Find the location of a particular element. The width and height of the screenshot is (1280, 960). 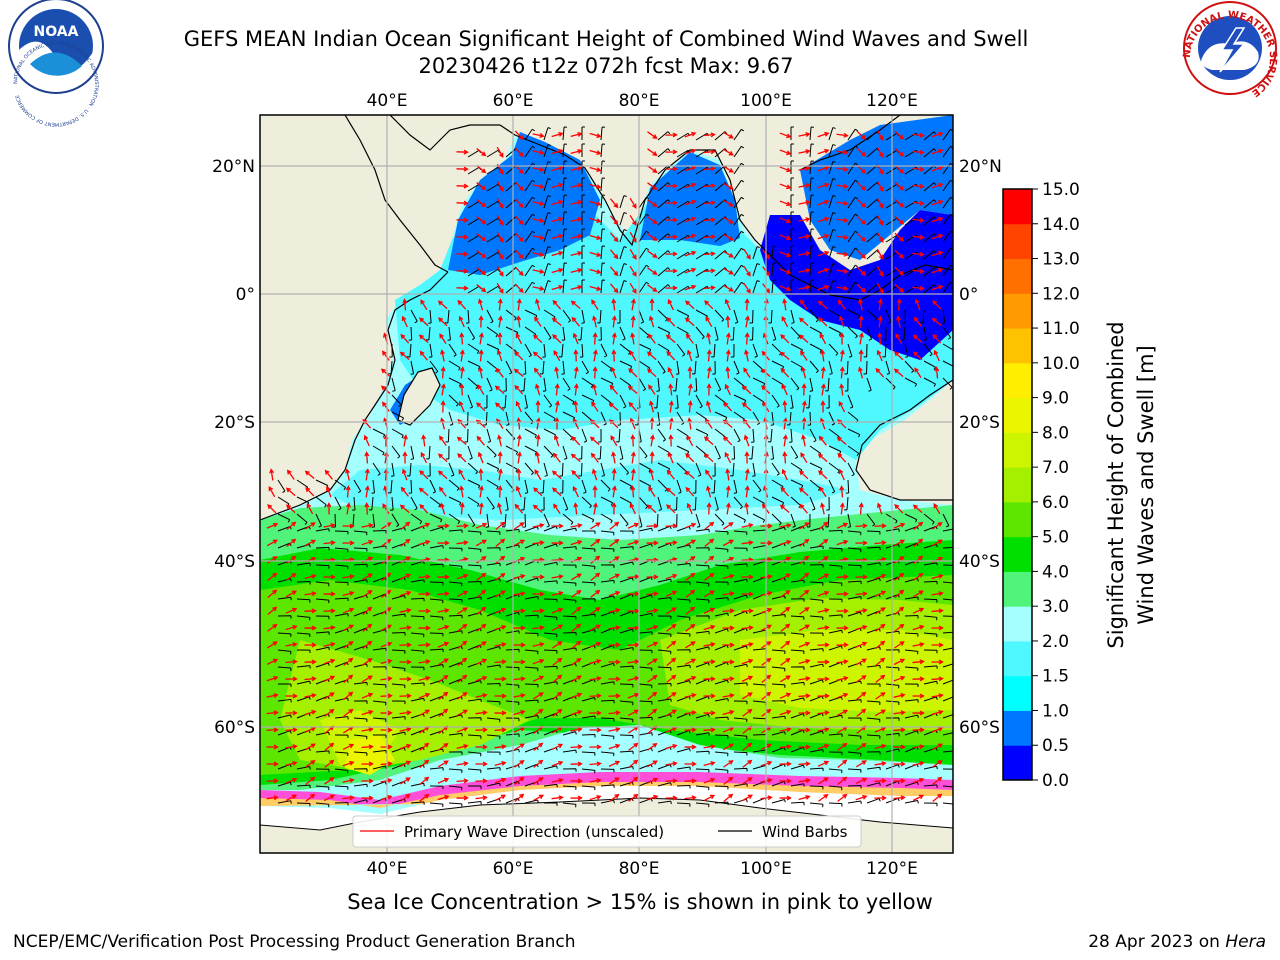

lon-label-bottom-80e: 80°E is located at coordinates (639, 869).